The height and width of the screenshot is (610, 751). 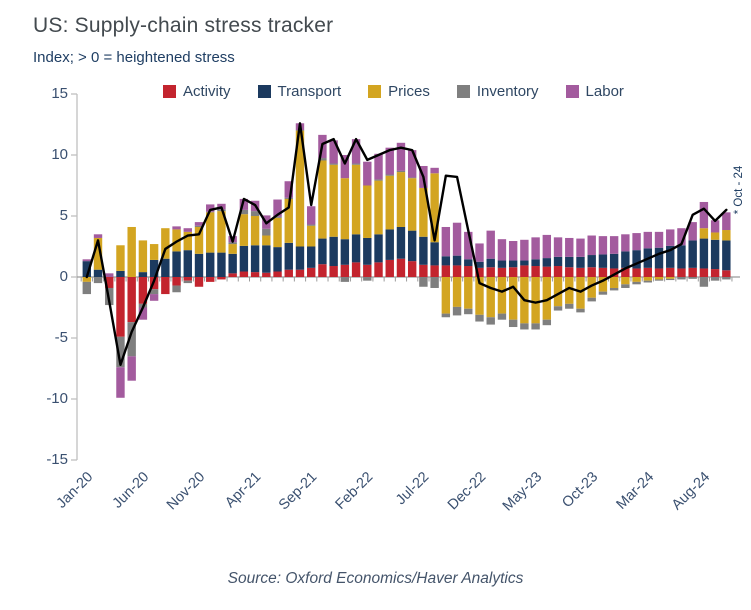 I want to click on legend-item-labor: Labor, so click(x=594, y=91).